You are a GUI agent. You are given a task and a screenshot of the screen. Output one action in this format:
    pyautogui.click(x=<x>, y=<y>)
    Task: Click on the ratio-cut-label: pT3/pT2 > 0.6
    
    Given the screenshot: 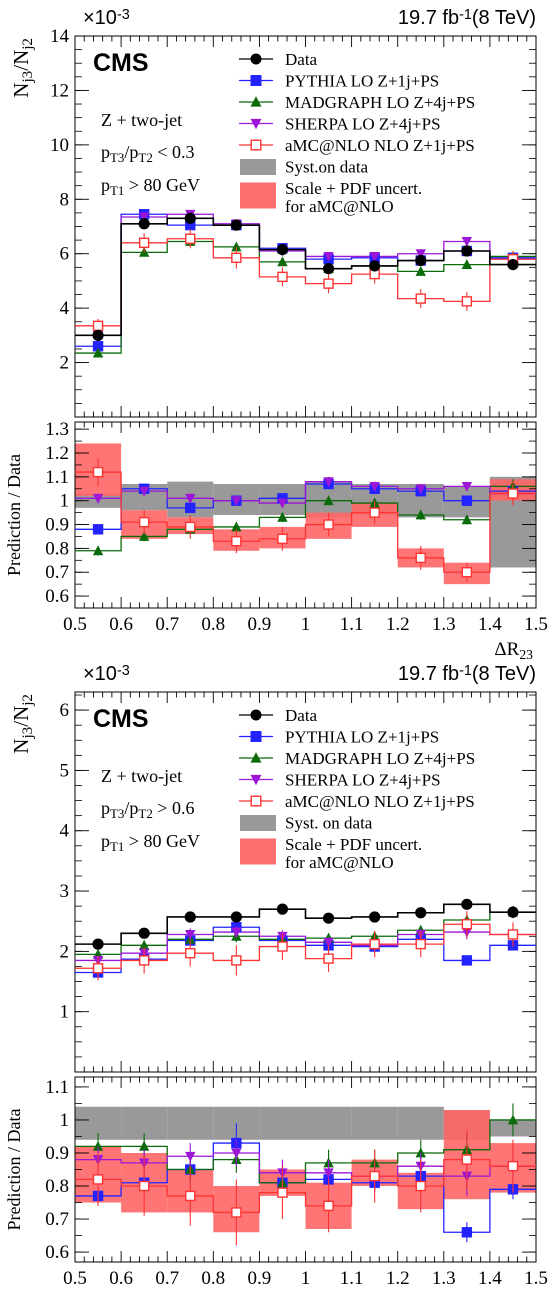 What is the action you would take?
    pyautogui.click(x=147, y=809)
    